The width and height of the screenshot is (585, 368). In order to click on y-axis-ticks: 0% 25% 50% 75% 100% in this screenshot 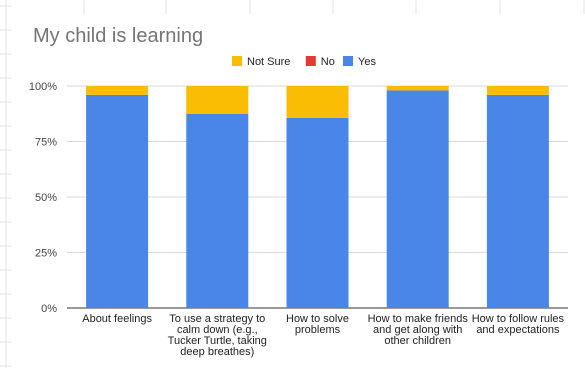, I will do `click(43, 198)`.